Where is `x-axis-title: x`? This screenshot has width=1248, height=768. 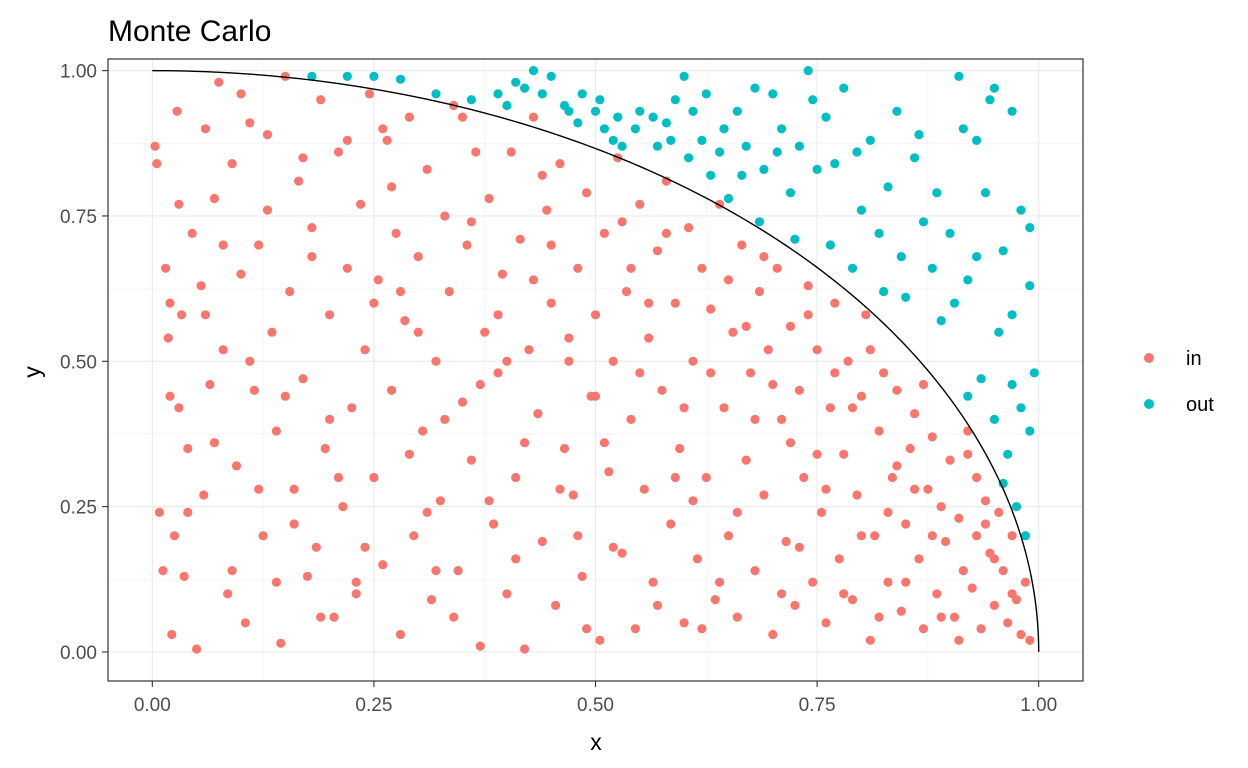 x-axis-title: x is located at coordinates (596, 742).